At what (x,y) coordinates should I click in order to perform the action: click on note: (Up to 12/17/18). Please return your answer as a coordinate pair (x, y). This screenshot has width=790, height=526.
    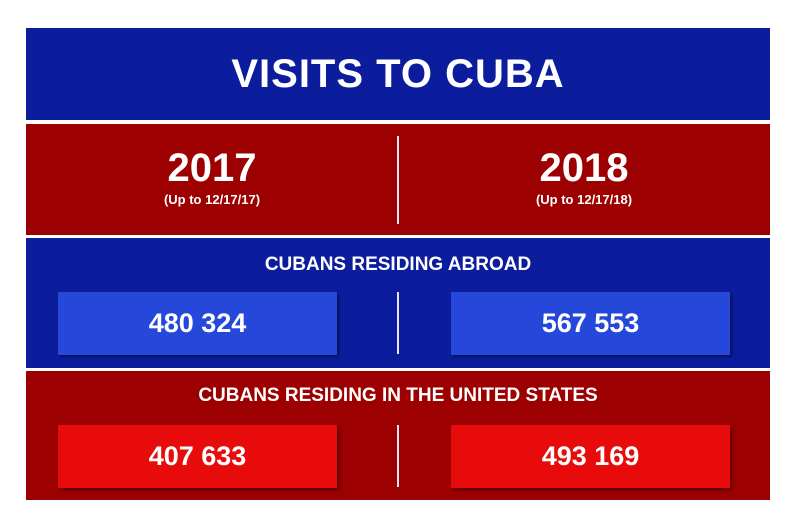
    Looking at the image, I should click on (584, 199).